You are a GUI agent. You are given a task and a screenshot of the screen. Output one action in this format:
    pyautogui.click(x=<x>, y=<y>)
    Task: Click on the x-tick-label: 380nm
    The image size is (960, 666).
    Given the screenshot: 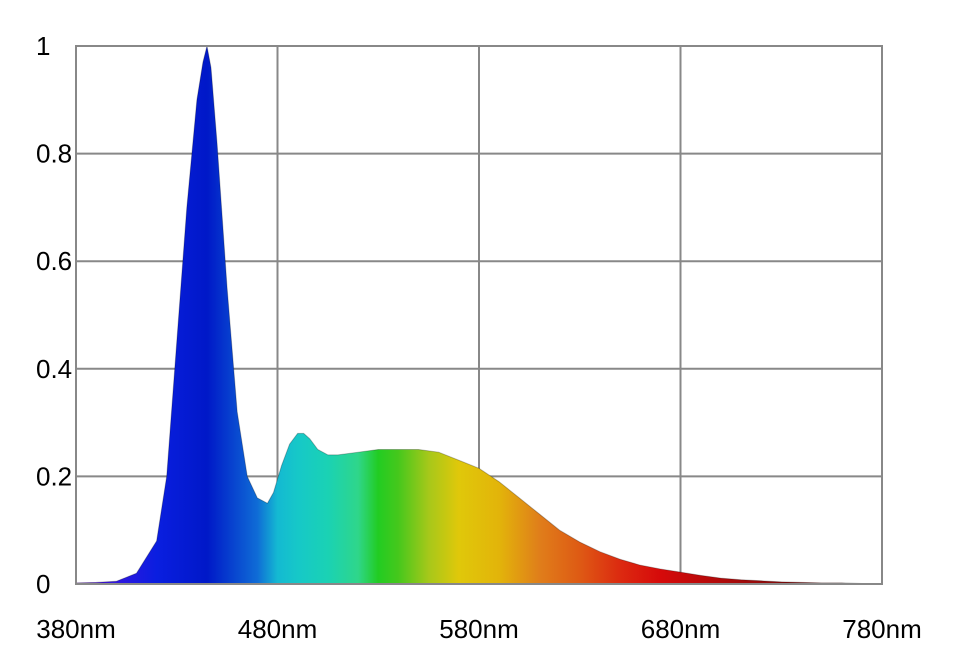 What is the action you would take?
    pyautogui.click(x=76, y=629)
    